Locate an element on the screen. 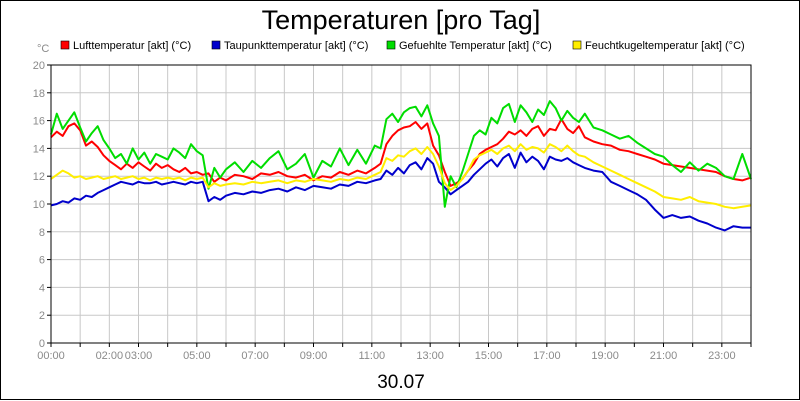 The image size is (800, 401). y-tick-label: 10 is located at coordinates (39, 205).